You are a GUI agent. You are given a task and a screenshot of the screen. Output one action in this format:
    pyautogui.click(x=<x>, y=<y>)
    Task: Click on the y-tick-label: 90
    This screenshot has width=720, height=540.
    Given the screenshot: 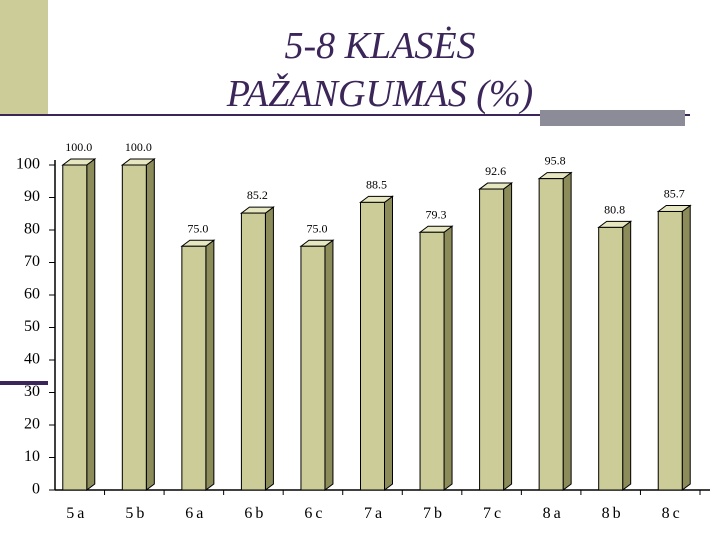 What is the action you would take?
    pyautogui.click(x=32, y=196)
    